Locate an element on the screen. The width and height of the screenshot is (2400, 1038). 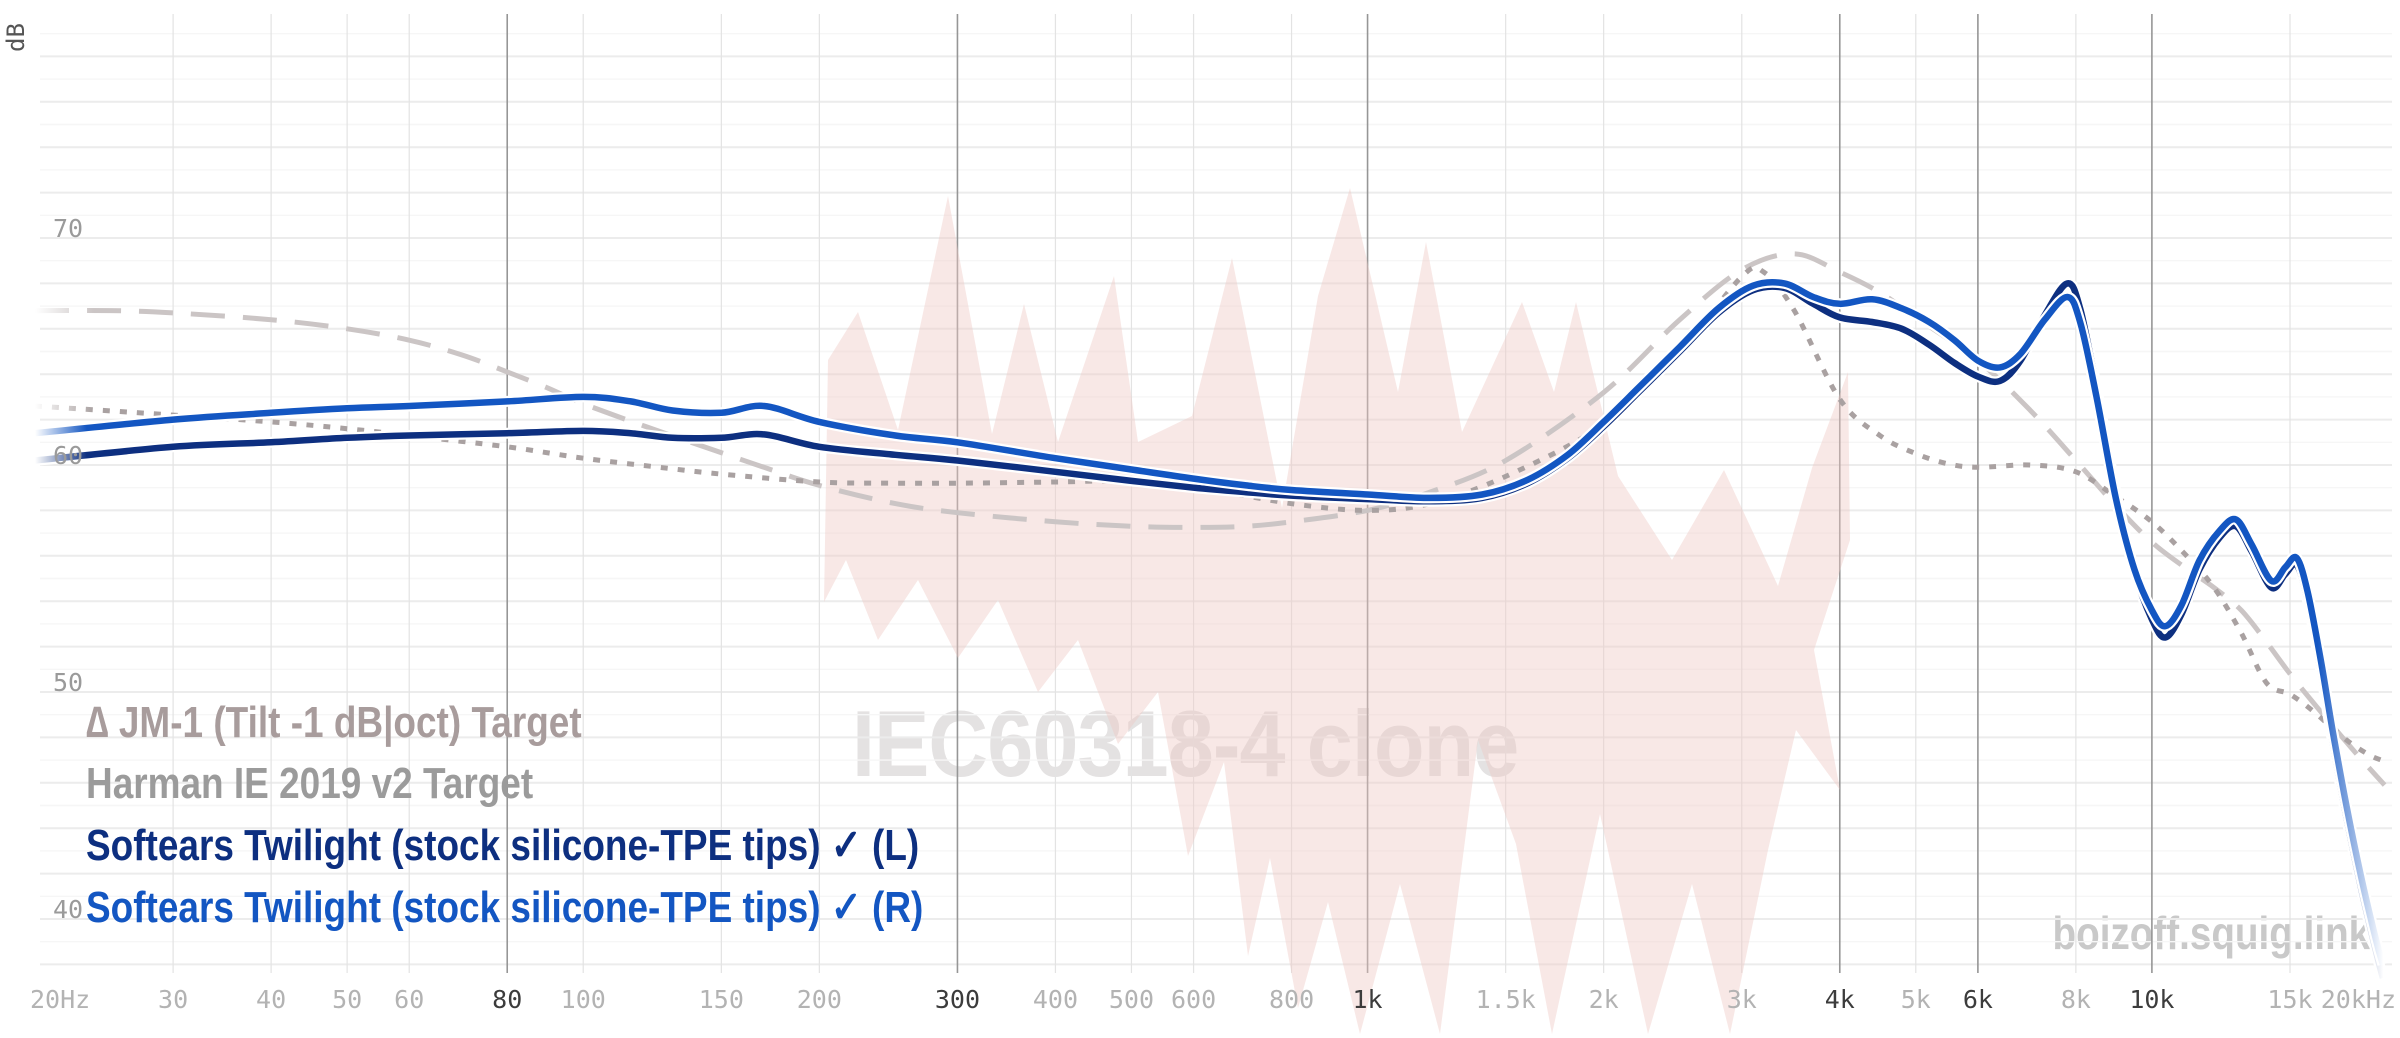
x-tick-30: 30 is located at coordinates (173, 999).